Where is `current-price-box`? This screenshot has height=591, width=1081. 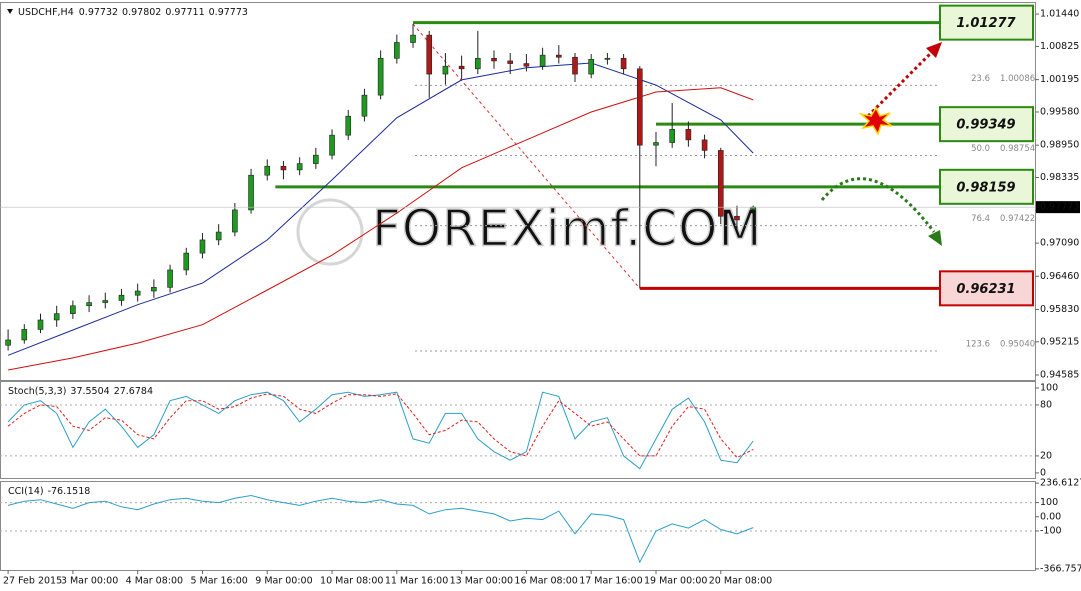
current-price-box is located at coordinates (1058, 207).